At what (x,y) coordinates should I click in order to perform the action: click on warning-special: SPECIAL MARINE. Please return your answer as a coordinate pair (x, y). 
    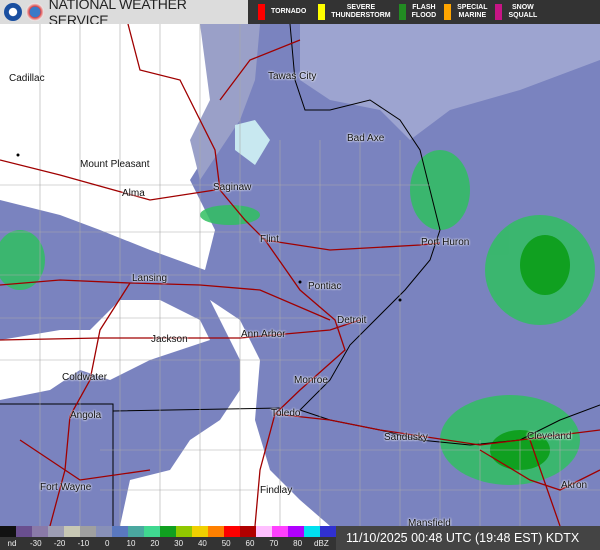
    Looking at the image, I should click on (465, 12).